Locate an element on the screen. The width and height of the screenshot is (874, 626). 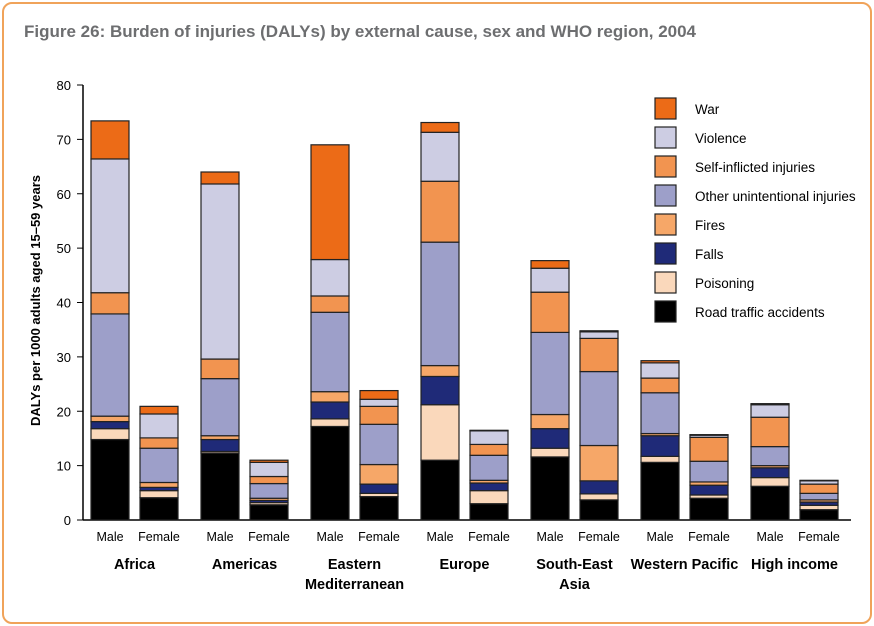
y-tick-label: 10 is located at coordinates (64, 466).